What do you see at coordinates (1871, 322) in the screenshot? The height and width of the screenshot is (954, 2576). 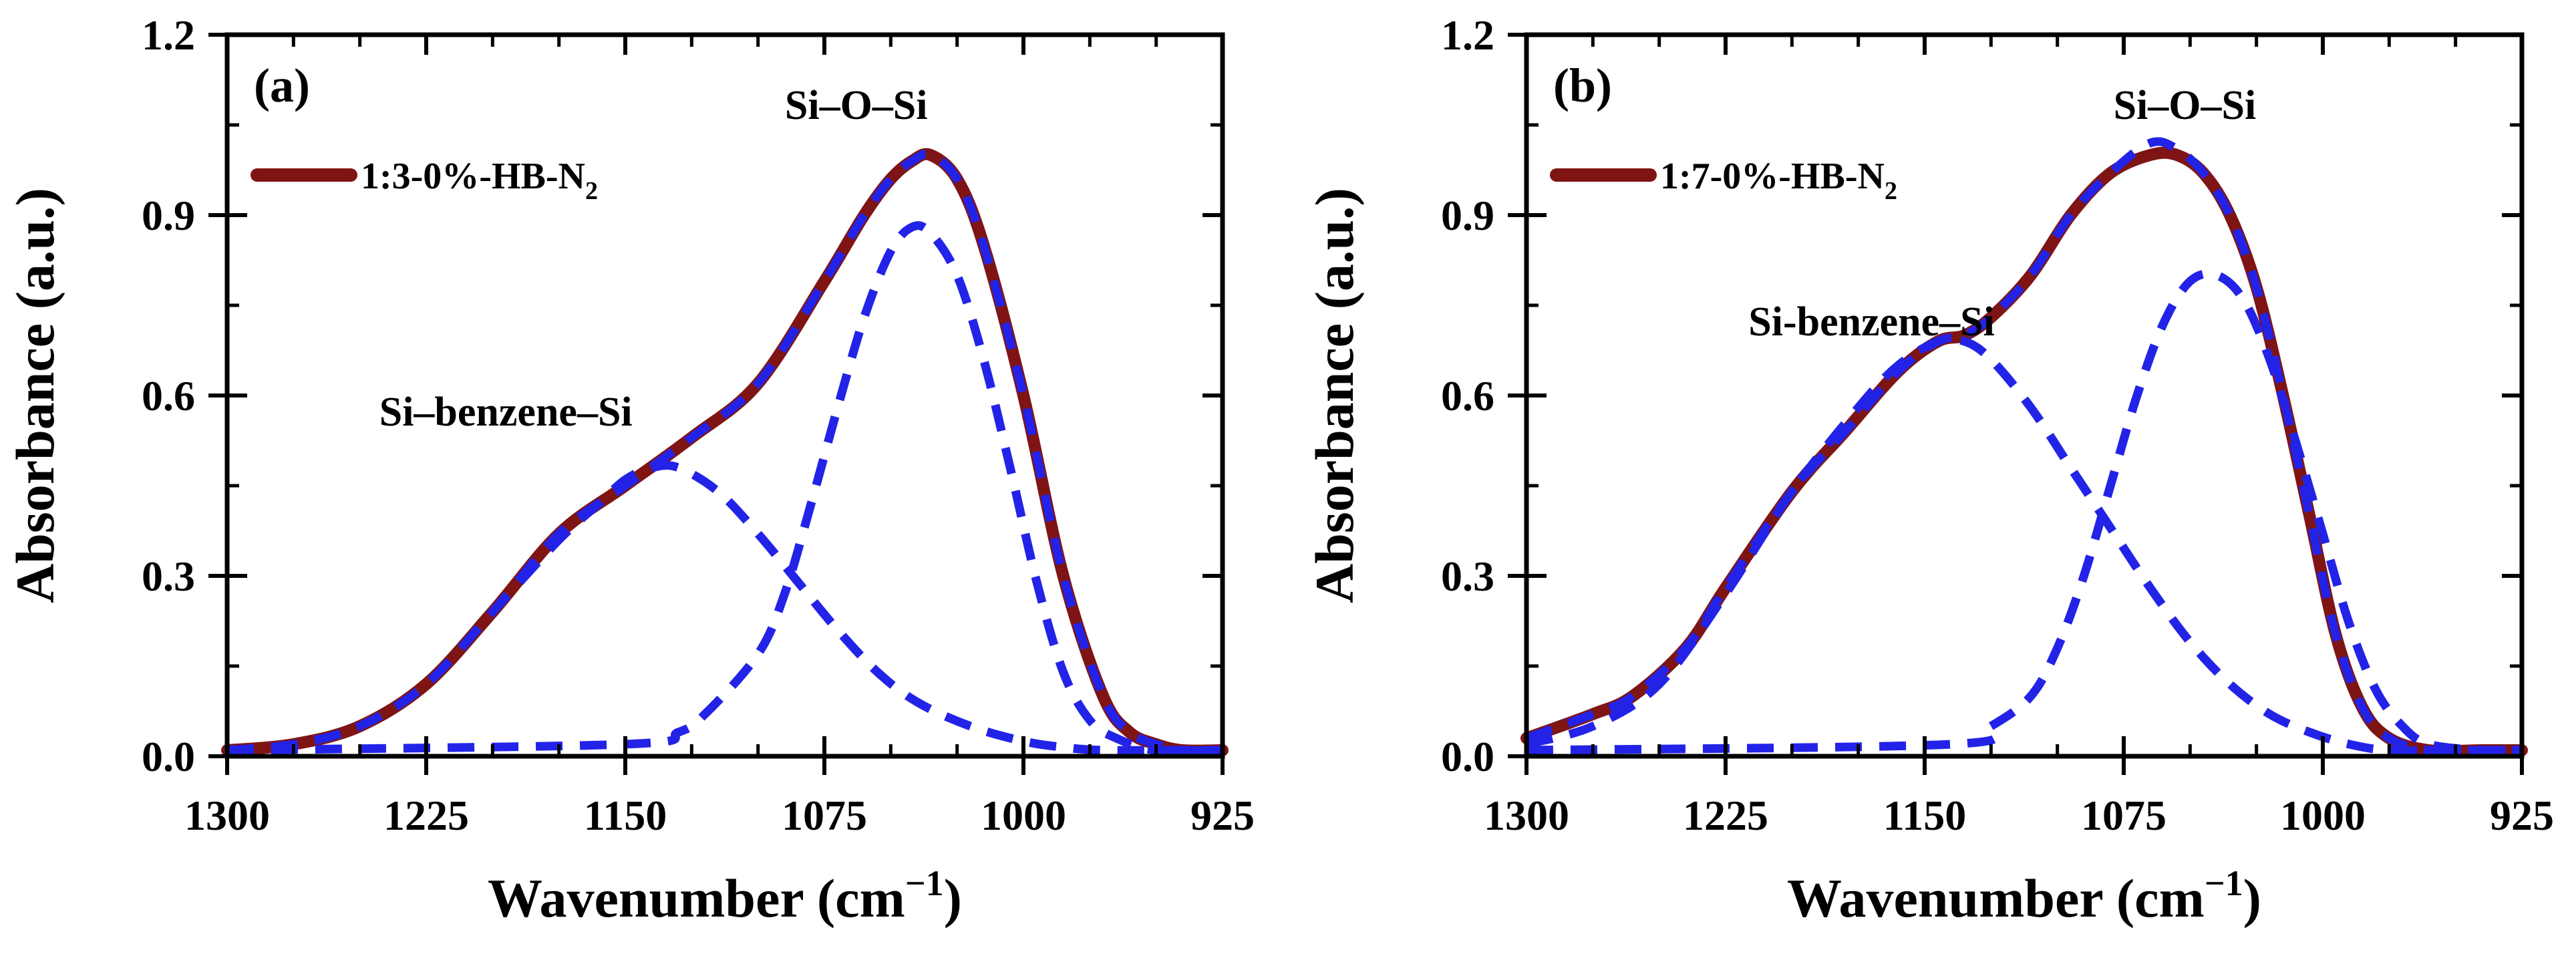 I see `peak-annotation: Si-benzene–Si` at bounding box center [1871, 322].